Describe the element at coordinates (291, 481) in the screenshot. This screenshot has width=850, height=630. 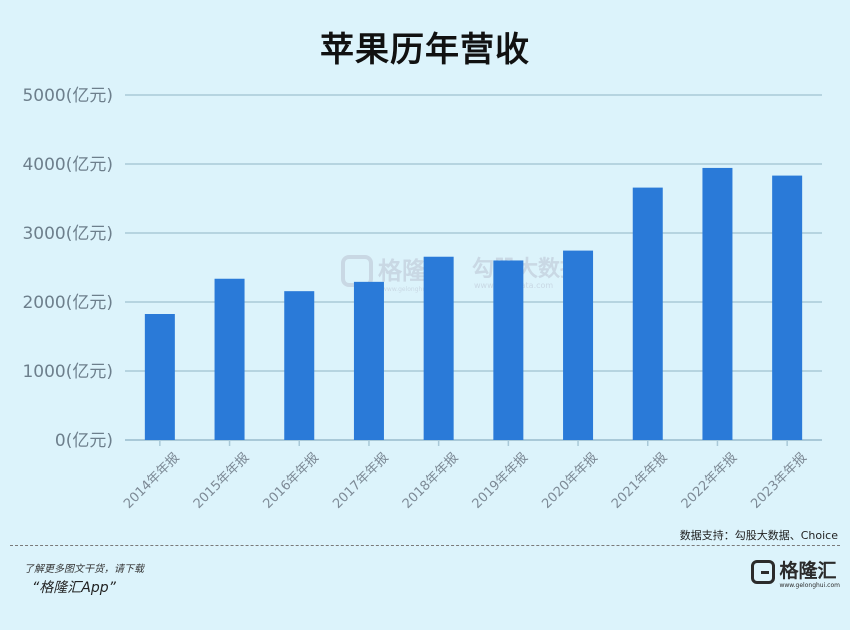
I see `x-tick-label: 2016年年报` at that location.